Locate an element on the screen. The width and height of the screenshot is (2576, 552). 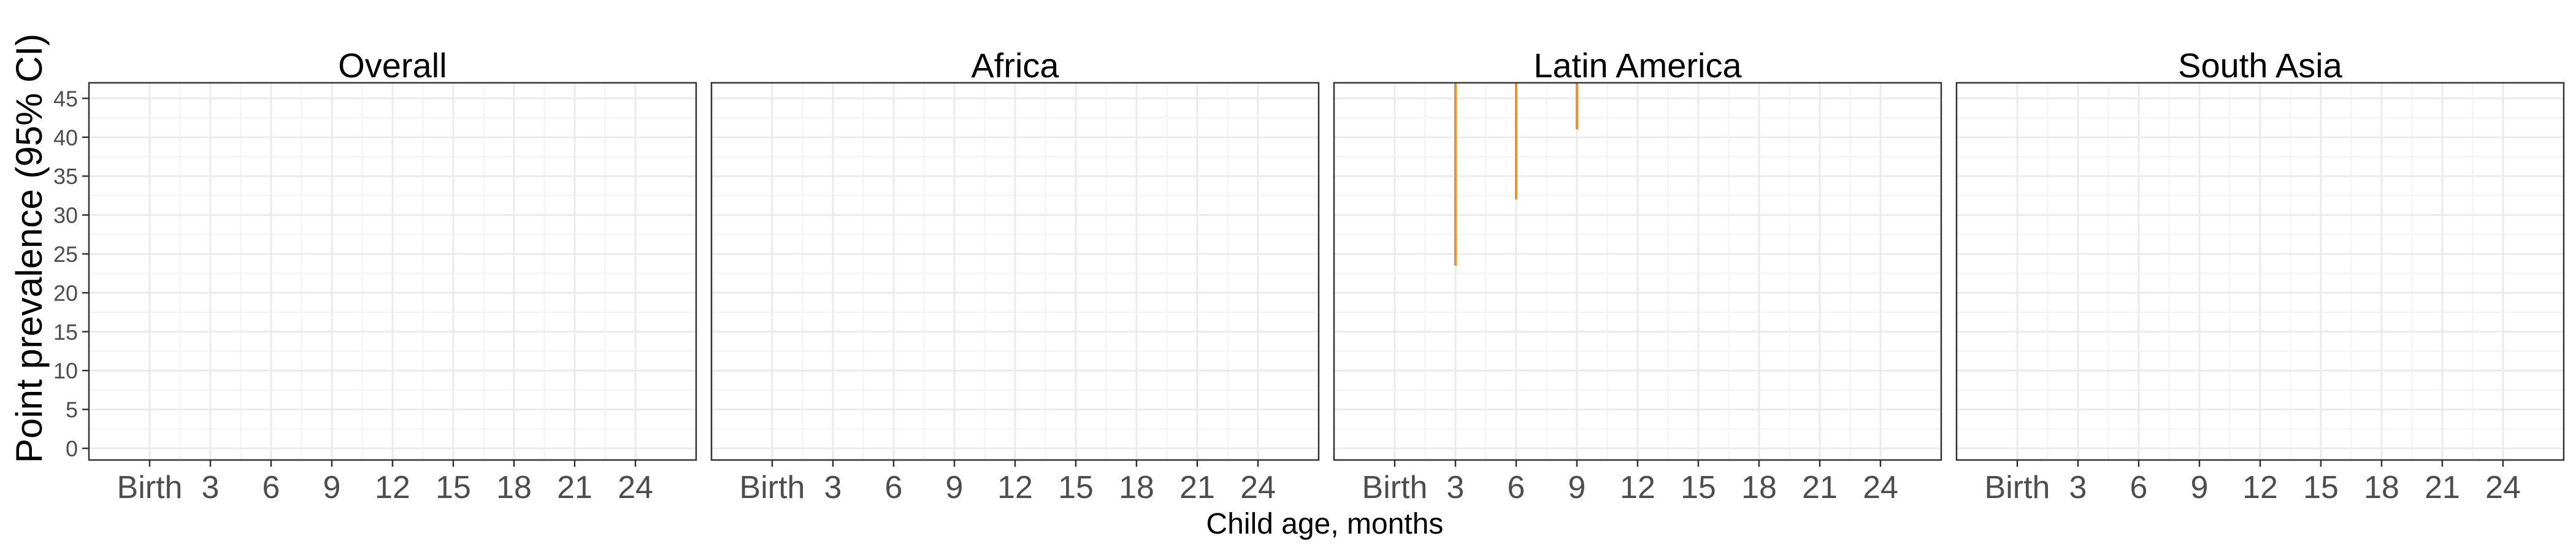
y-tick-label: 25 is located at coordinates (65, 254).